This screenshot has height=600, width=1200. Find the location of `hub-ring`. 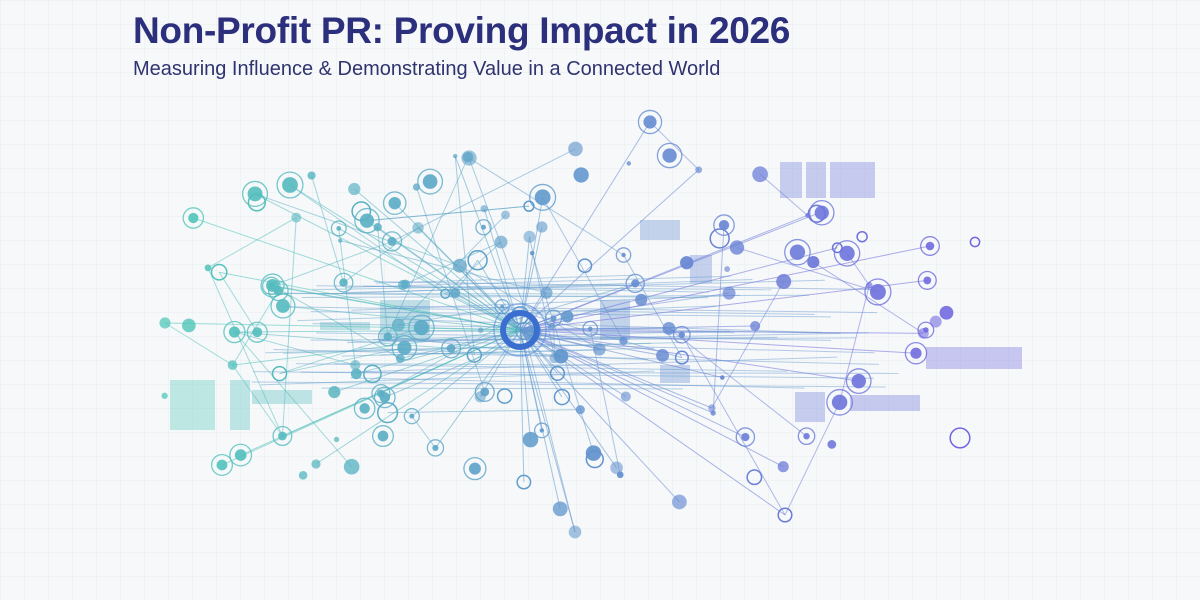

hub-ring is located at coordinates (520, 330).